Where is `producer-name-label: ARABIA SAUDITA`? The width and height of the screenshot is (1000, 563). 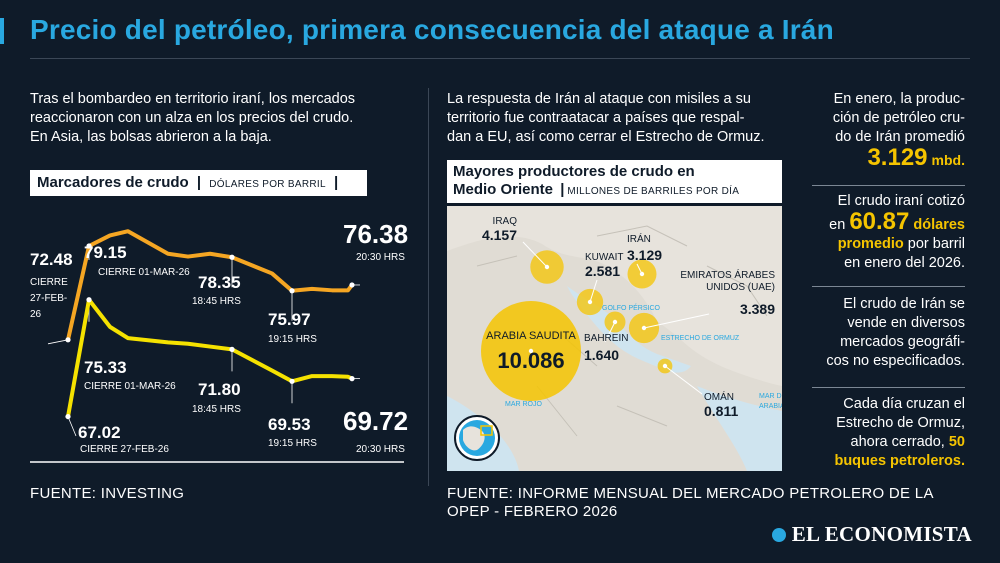 producer-name-label: ARABIA SAUDITA is located at coordinates (531, 336).